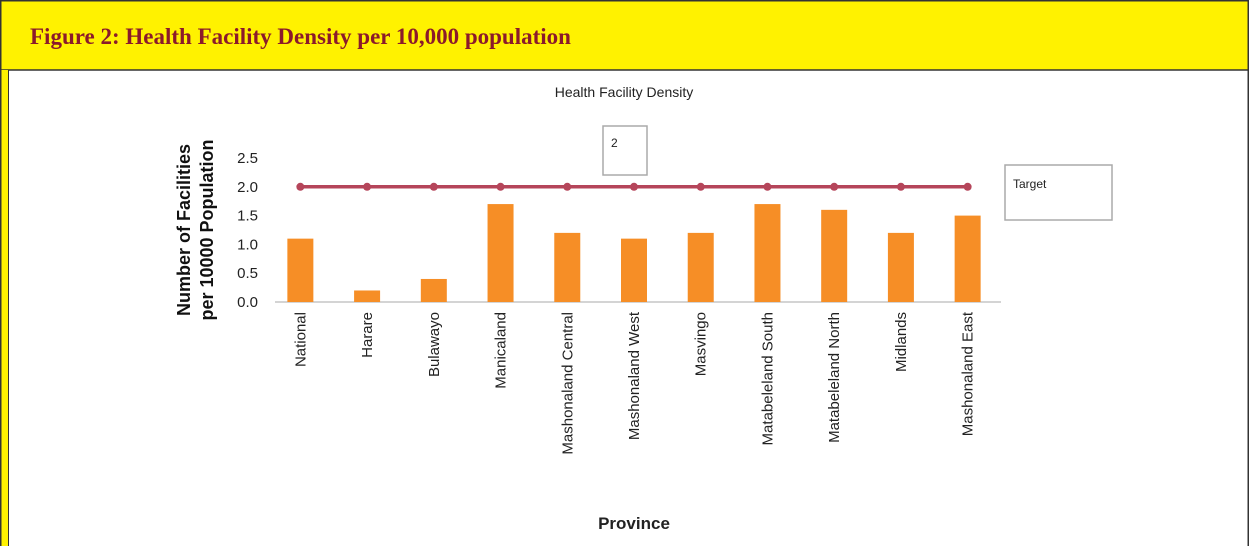  What do you see at coordinates (247, 187) in the screenshot?
I see `y-tick-label: 2.0` at bounding box center [247, 187].